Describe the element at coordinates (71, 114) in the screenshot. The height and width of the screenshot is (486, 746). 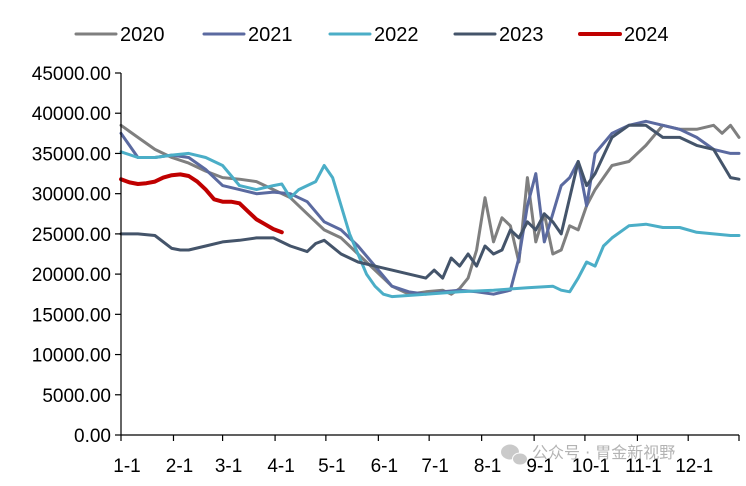
I see `y-tick-label: 40000.00` at that location.